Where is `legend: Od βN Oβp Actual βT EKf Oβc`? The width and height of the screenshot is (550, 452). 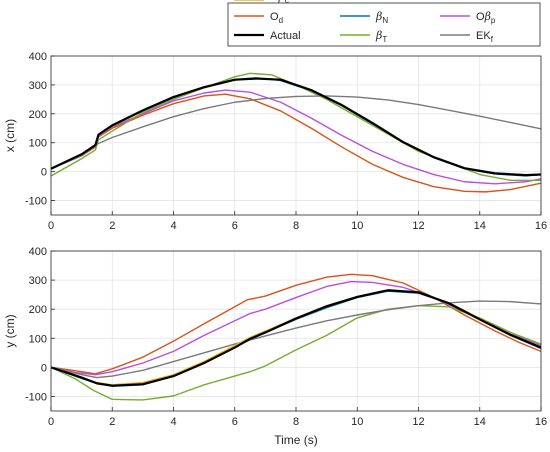
legend: Od βN Oβp Actual βT EKf Oβc is located at coordinates (384, 23).